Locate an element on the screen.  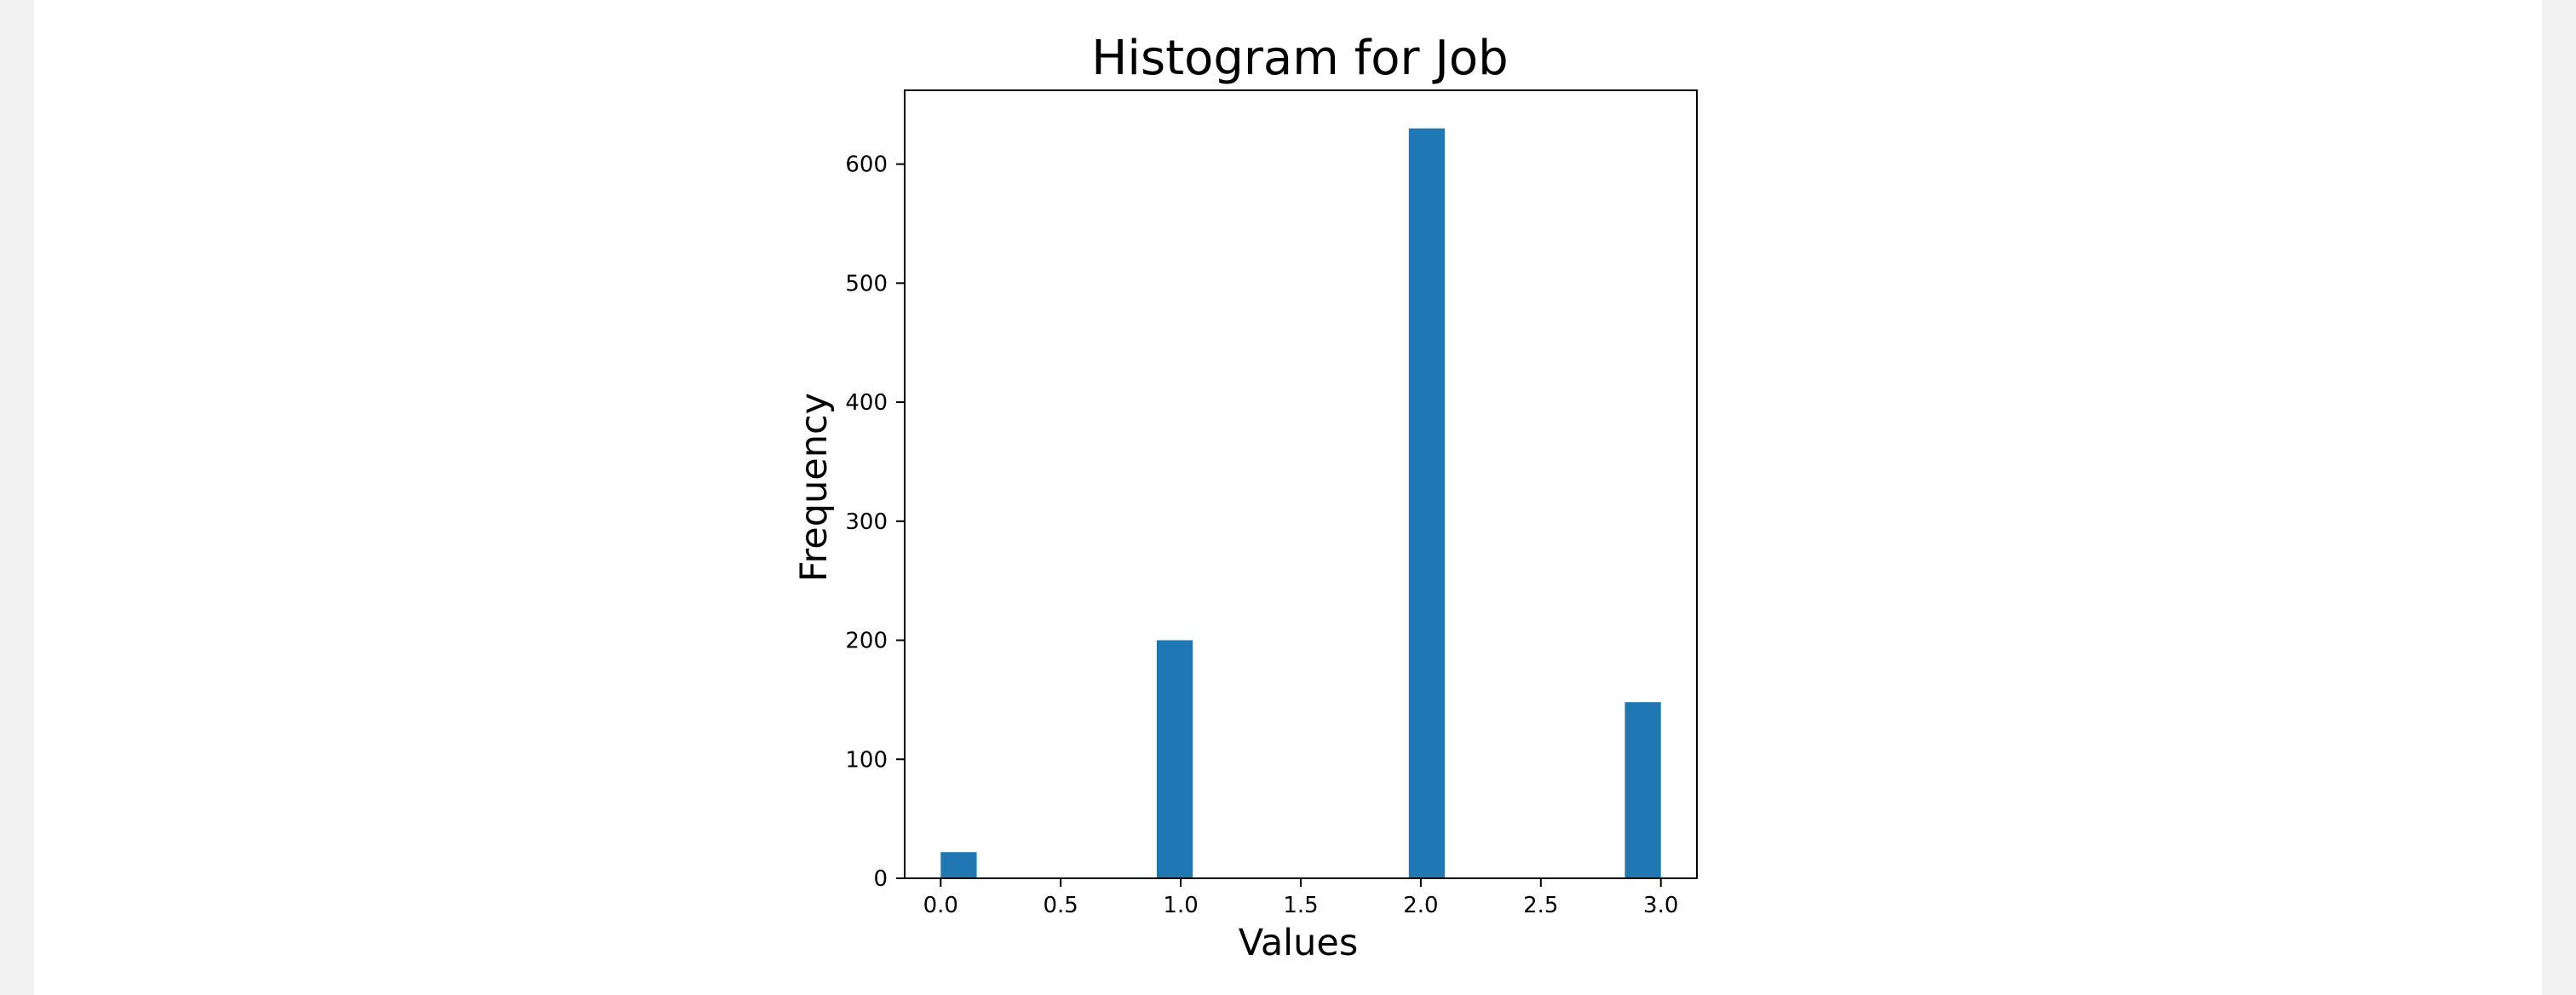
y-tick-label: 0 is located at coordinates (880, 879).